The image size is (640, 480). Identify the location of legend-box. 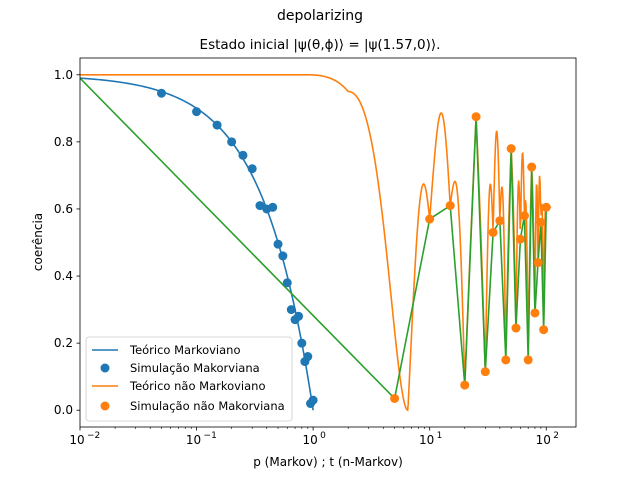
(189, 379).